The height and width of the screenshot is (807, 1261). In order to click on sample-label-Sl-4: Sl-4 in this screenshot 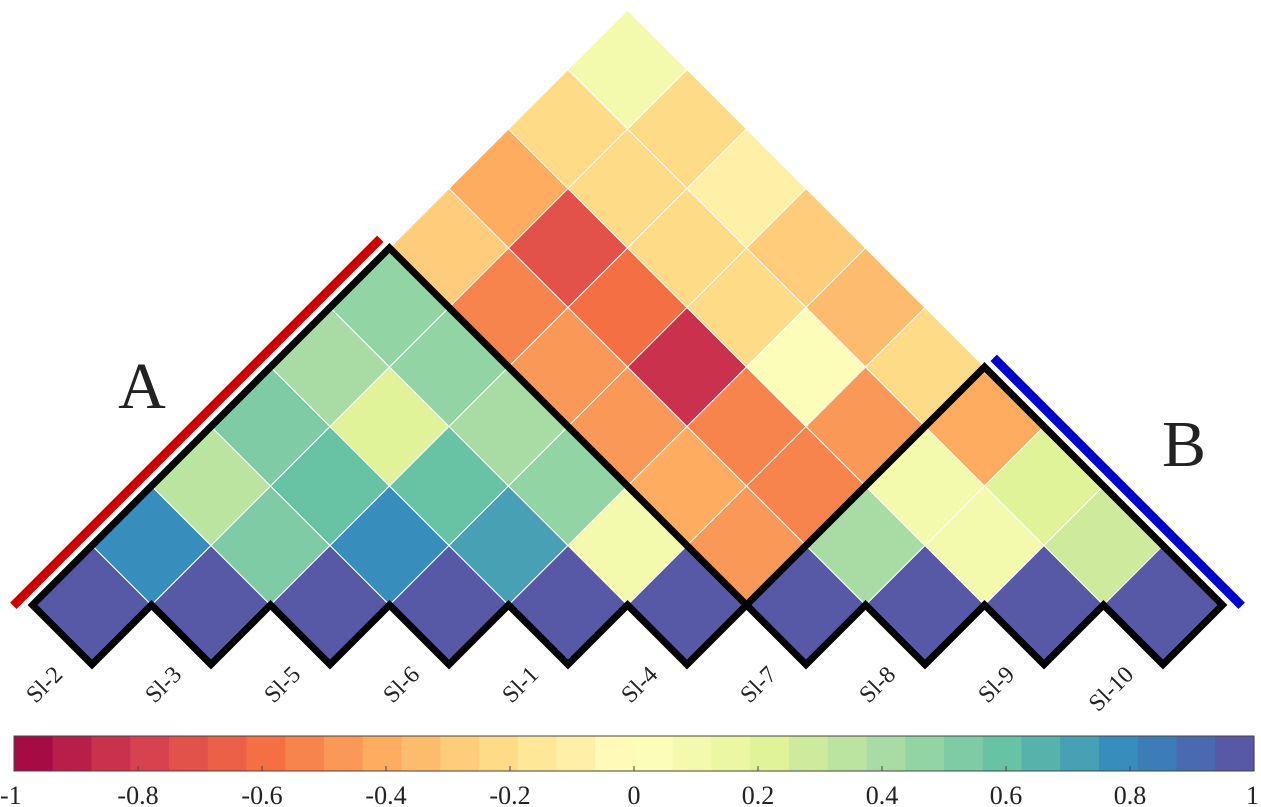, I will do `click(639, 685)`.